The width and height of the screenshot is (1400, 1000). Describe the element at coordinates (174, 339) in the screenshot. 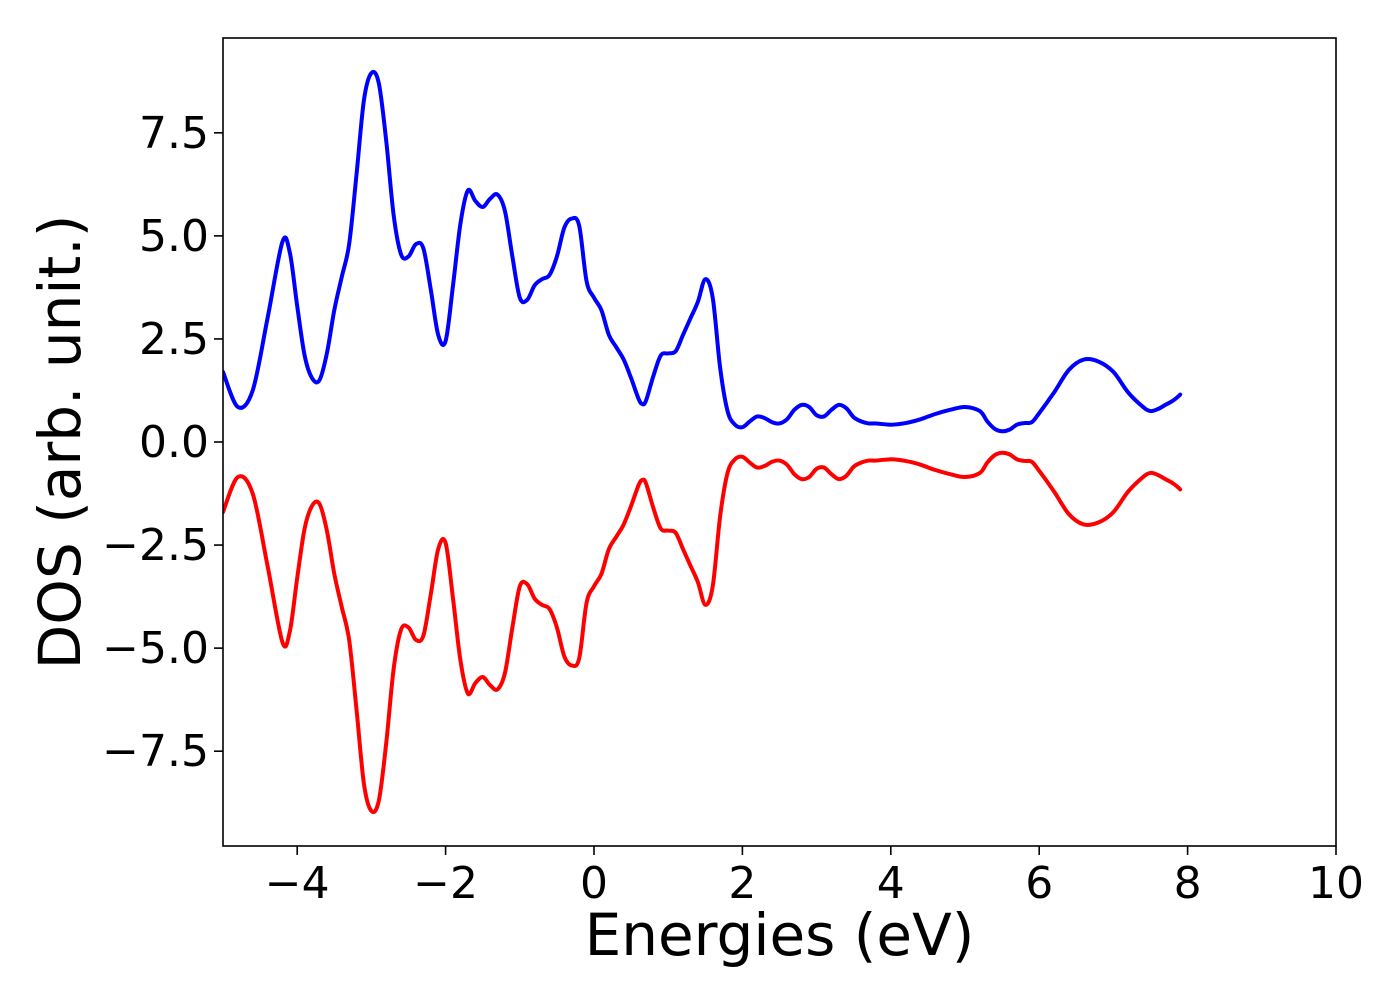

I see `y-tick-label: 2.5` at that location.